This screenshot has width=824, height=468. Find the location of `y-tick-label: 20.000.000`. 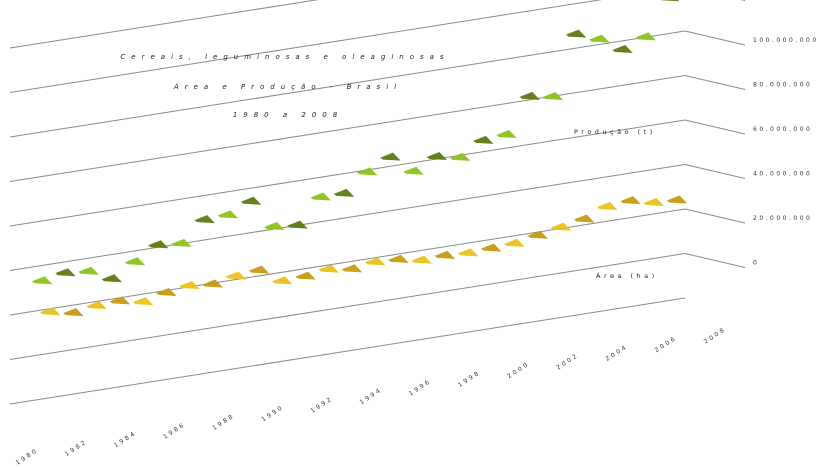

y-tick-label: 20.000.000 is located at coordinates (782, 218).